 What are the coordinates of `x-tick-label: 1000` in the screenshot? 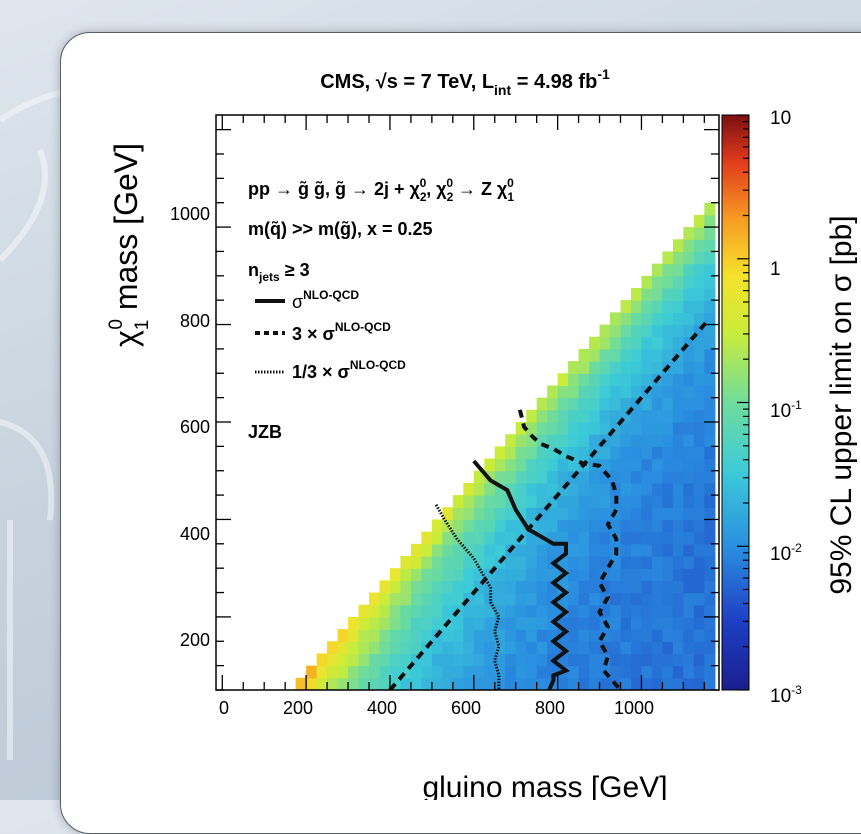 It's located at (634, 708).